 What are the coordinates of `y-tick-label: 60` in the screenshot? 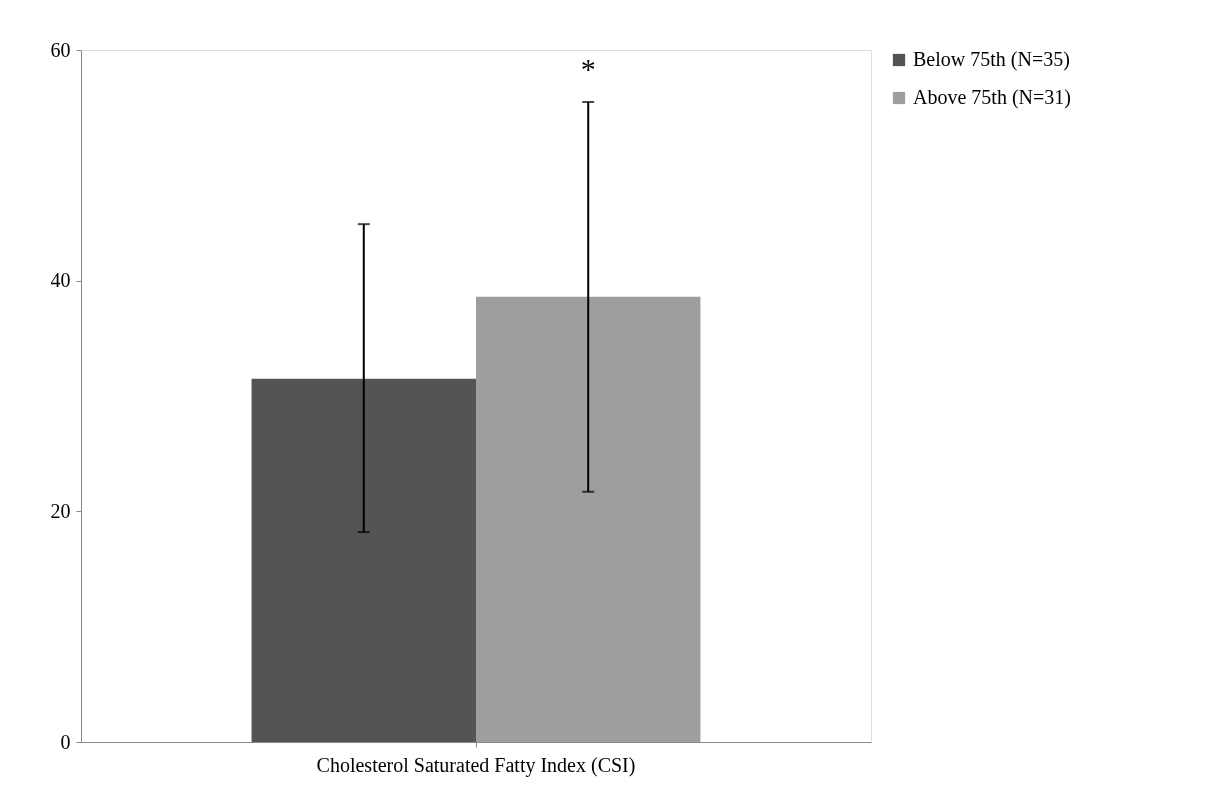 It's located at (60, 49).